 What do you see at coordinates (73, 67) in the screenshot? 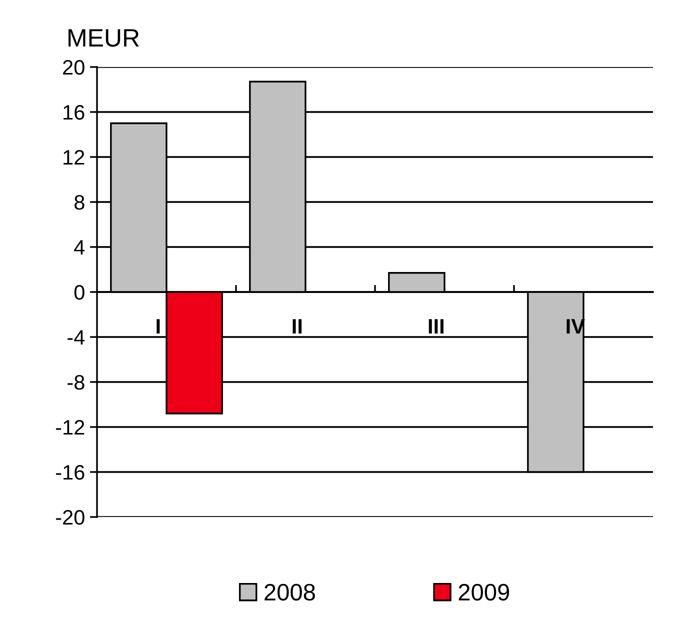
I see `y-tick-label: 20` at bounding box center [73, 67].